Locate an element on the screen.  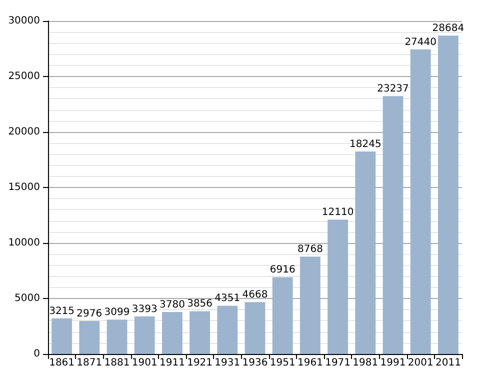
data-label: 27440 is located at coordinates (420, 42).